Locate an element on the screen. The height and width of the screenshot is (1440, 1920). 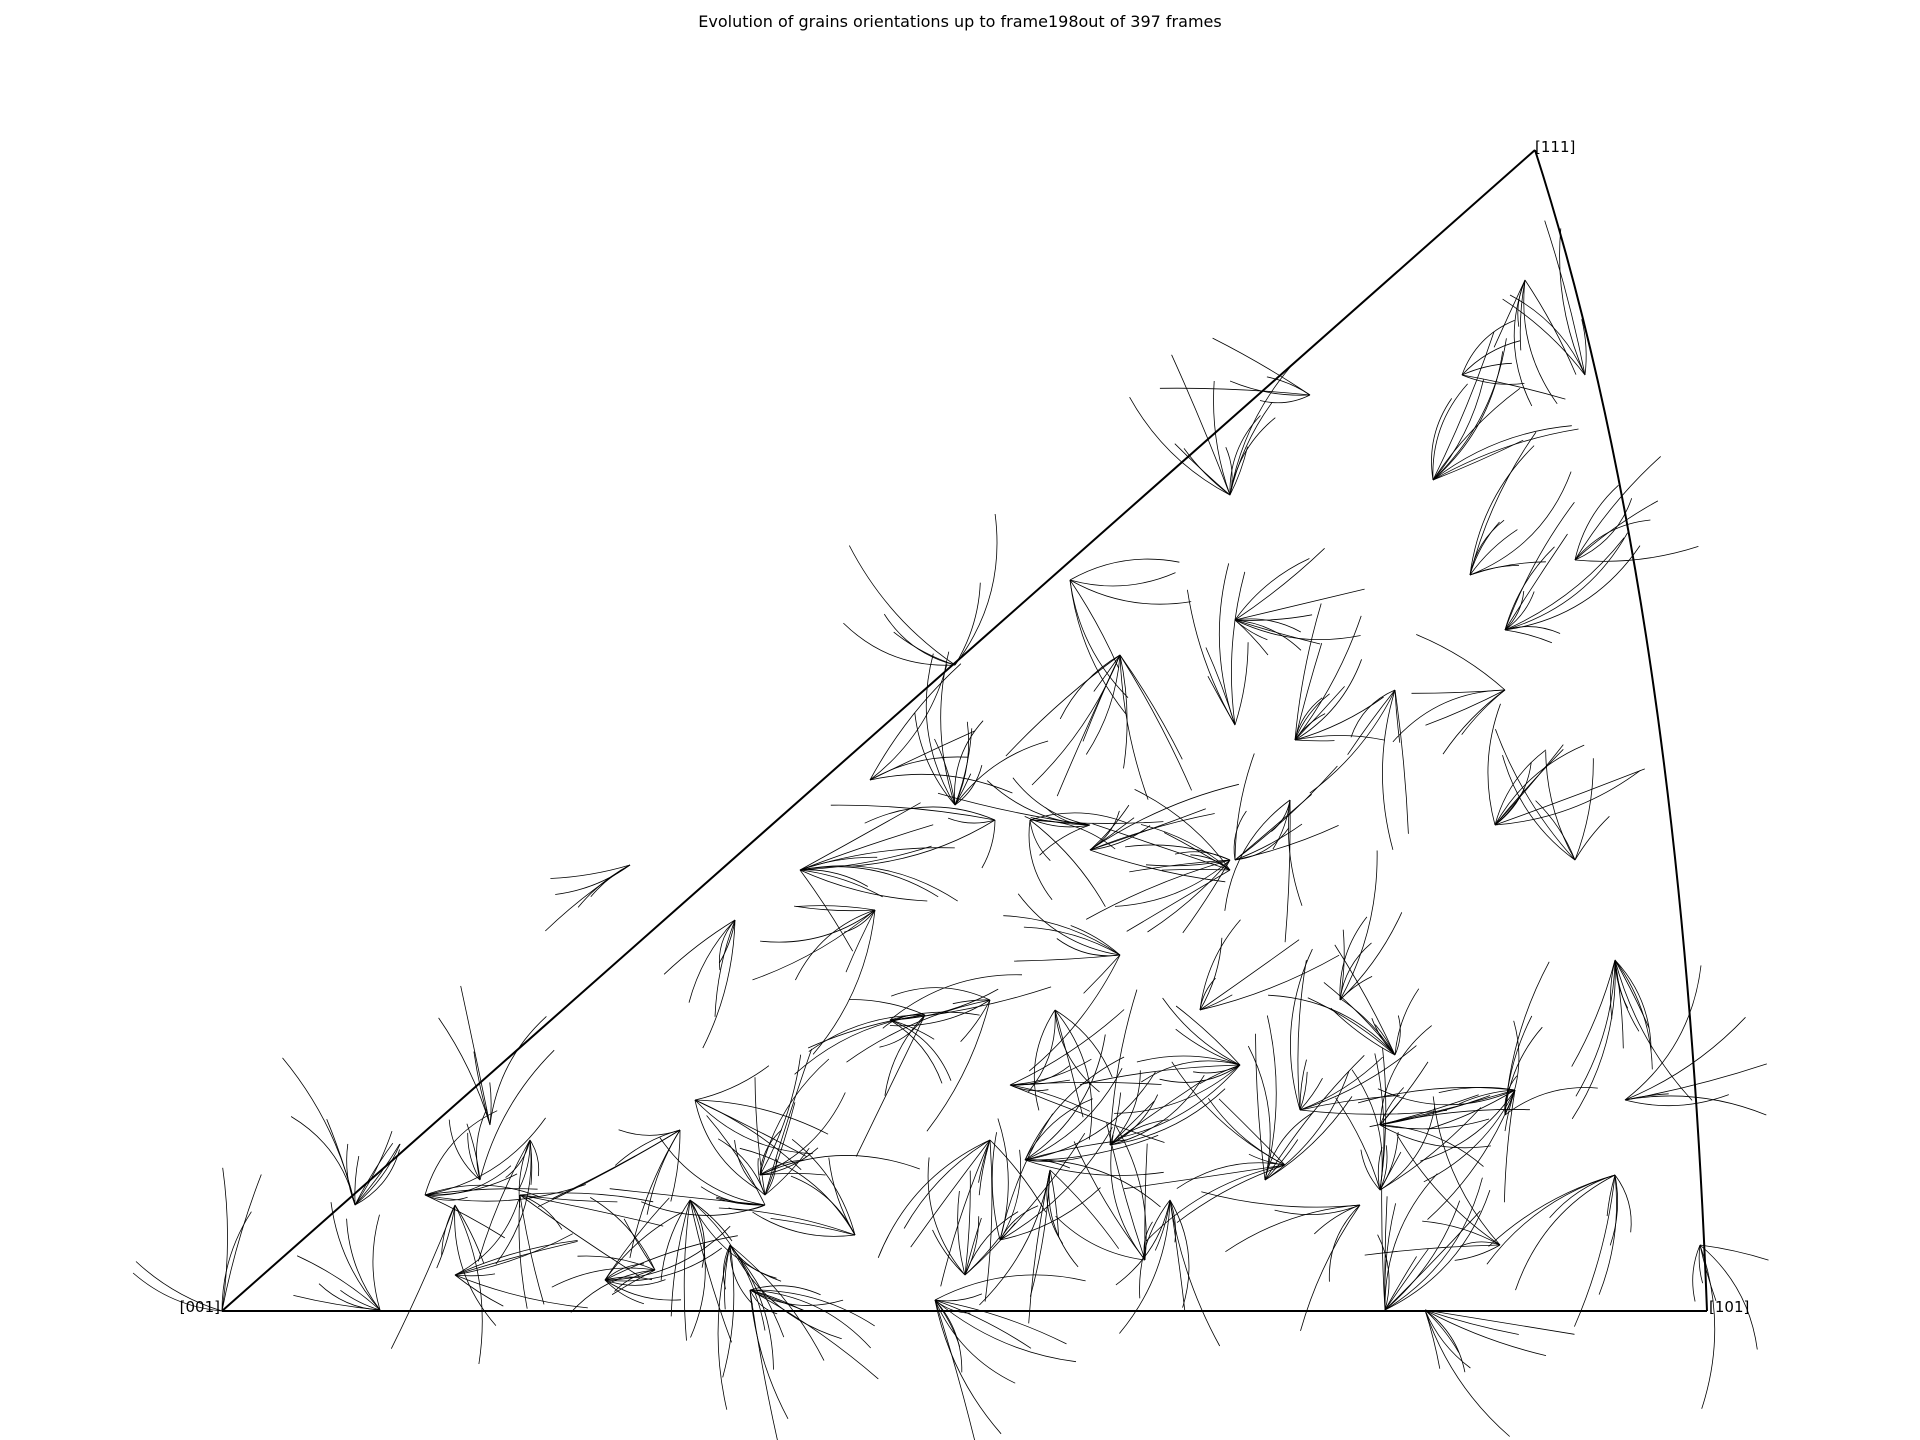
edge-101-111-arc is located at coordinates (1621, 730).